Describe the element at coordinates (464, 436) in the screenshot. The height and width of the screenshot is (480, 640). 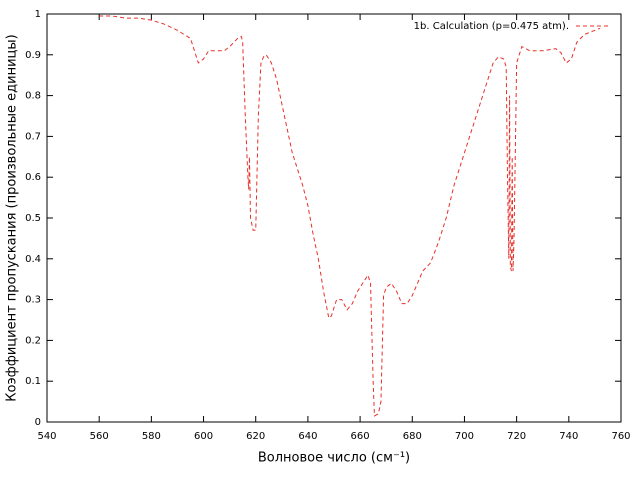
I see `x-tick-label: 700` at that location.